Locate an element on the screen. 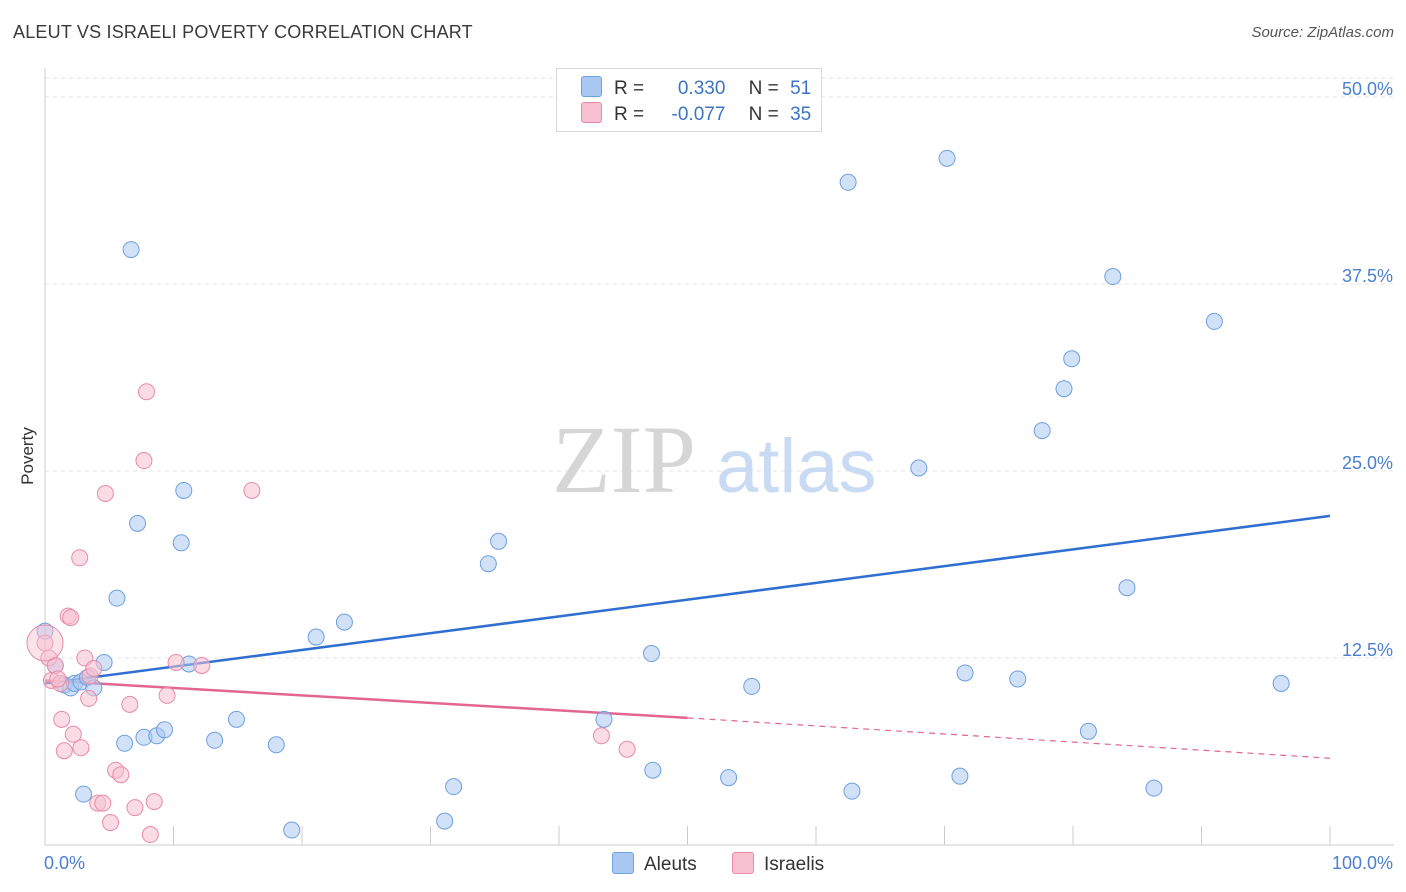 The width and height of the screenshot is (1406, 892). legend-row-aleuts: R = 0.330 N = 51 is located at coordinates (696, 88).